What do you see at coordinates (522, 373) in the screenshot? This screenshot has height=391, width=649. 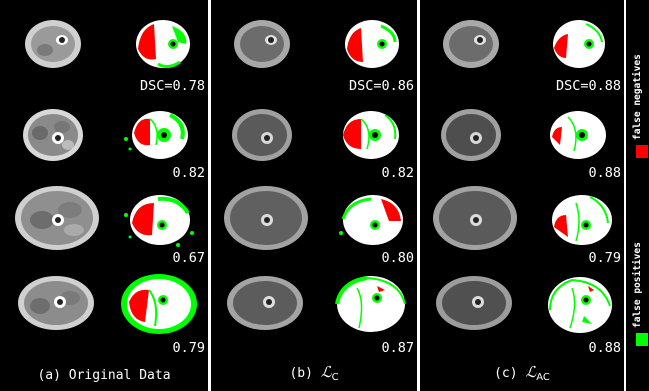 I see `panel-caption: (c) ℒAC` at bounding box center [522, 373].